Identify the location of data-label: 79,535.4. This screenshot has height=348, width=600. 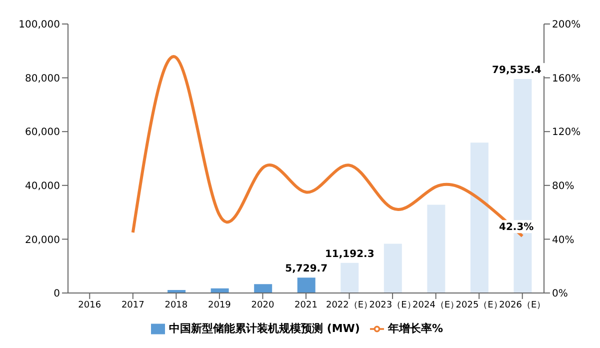
(517, 70).